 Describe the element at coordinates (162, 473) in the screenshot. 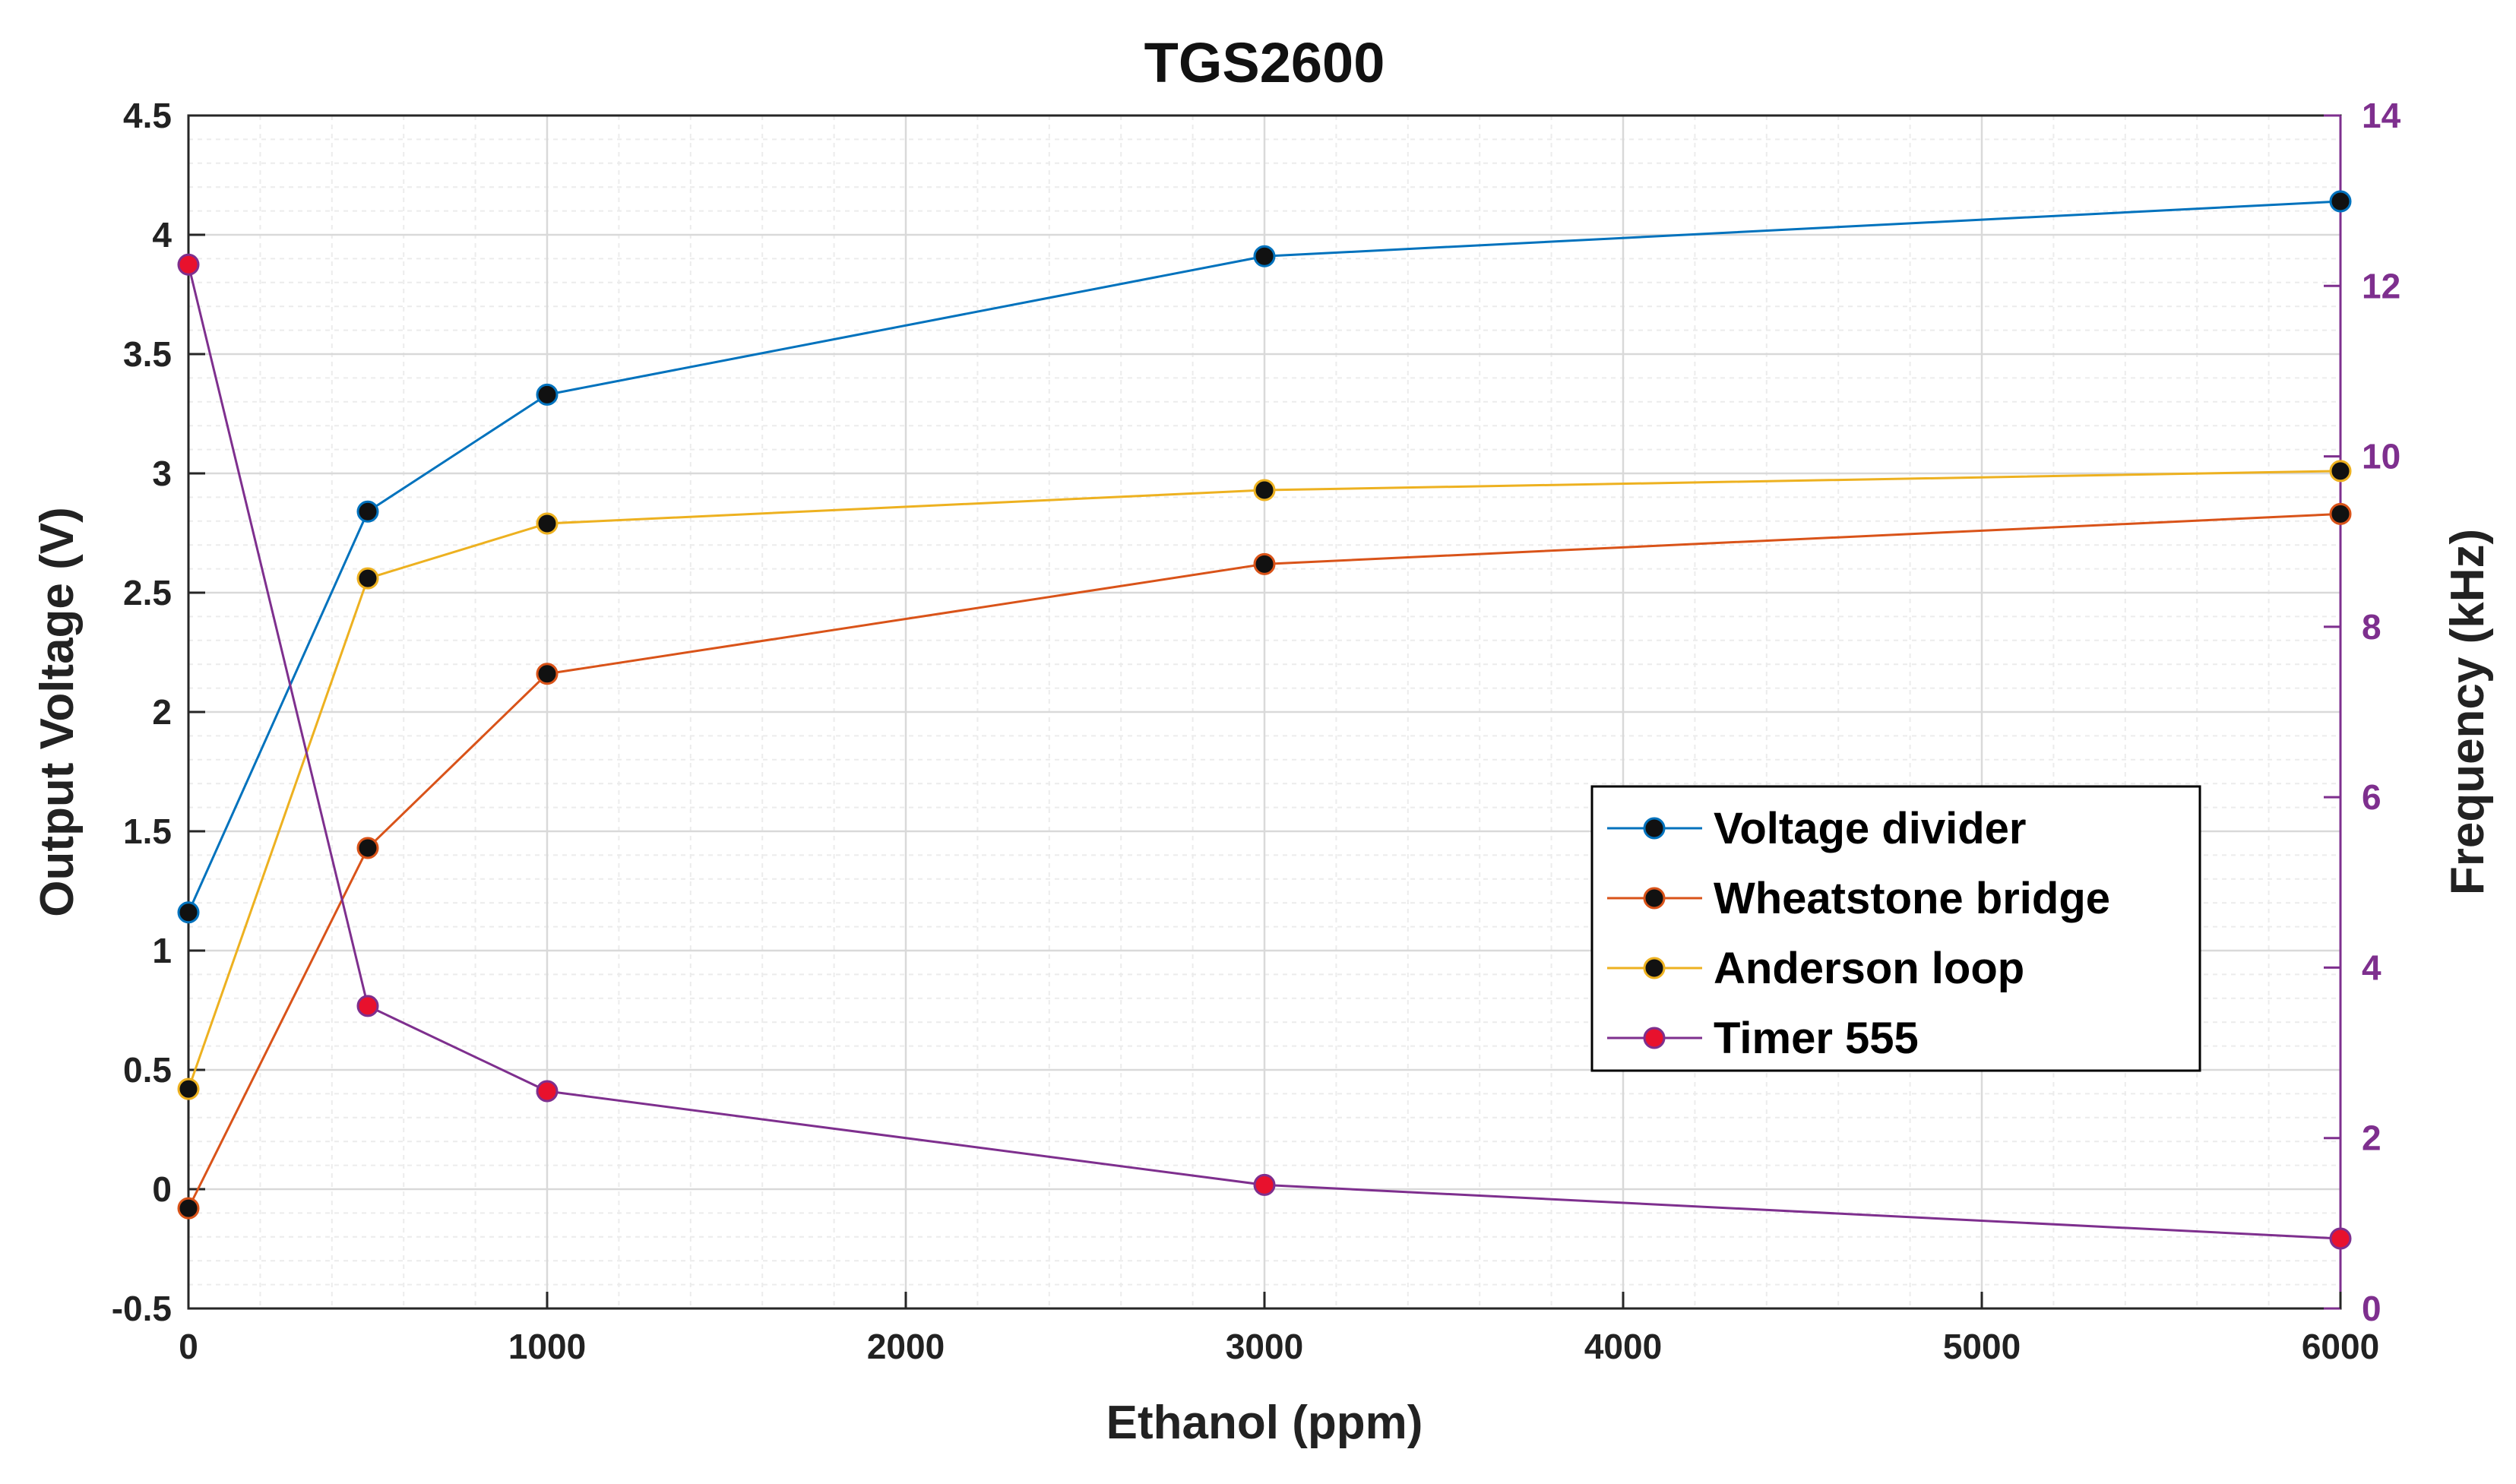

I see `y-tick-label: 3` at that location.